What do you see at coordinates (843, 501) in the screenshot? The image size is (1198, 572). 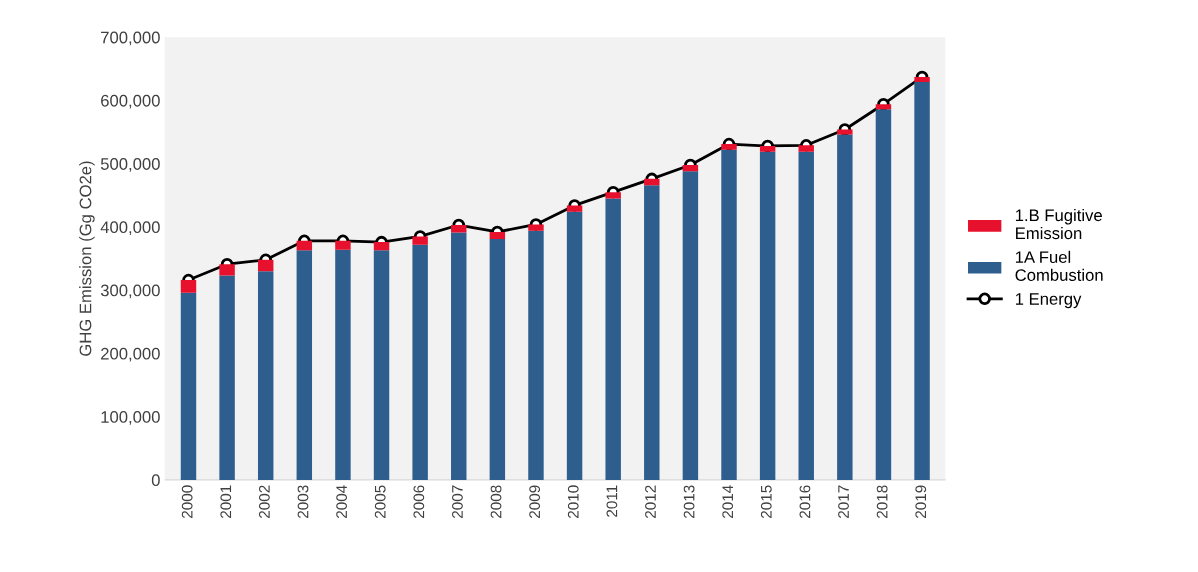 I see `x-tick-label: 2017` at bounding box center [843, 501].